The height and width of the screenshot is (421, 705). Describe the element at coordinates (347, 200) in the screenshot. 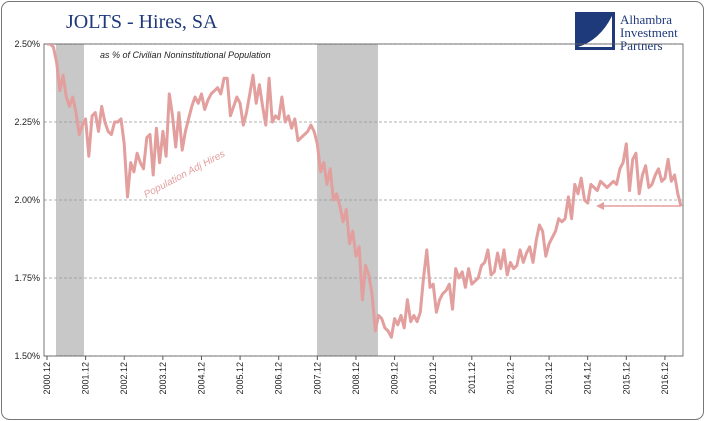

I see `recession-band` at that location.